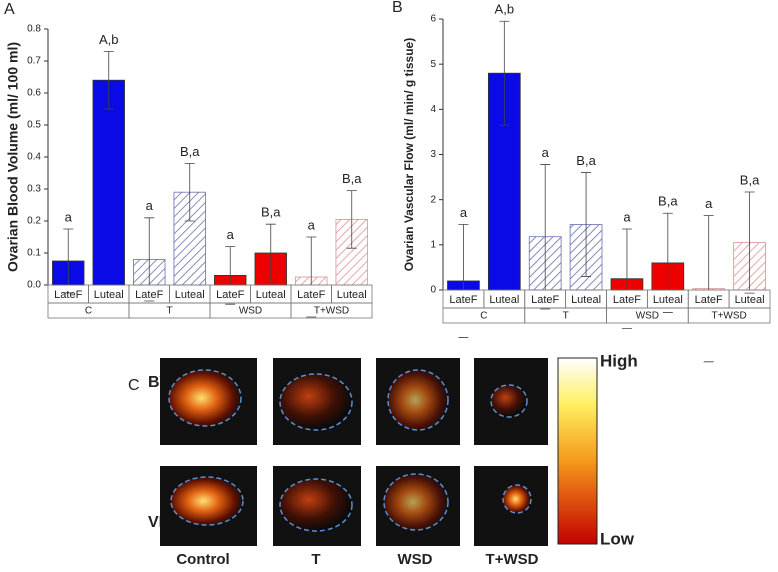  What do you see at coordinates (134, 385) in the screenshot?
I see `panel-letter: C` at bounding box center [134, 385].